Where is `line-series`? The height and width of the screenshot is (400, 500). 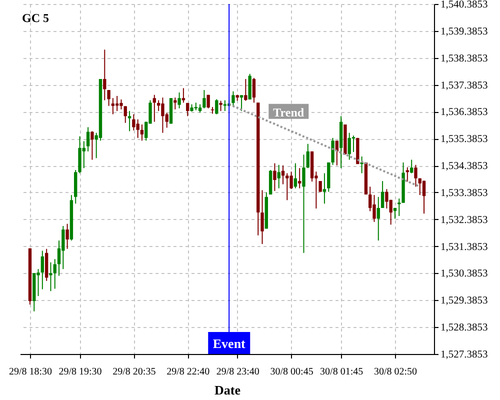
line-series is located at coordinates (324, 145).